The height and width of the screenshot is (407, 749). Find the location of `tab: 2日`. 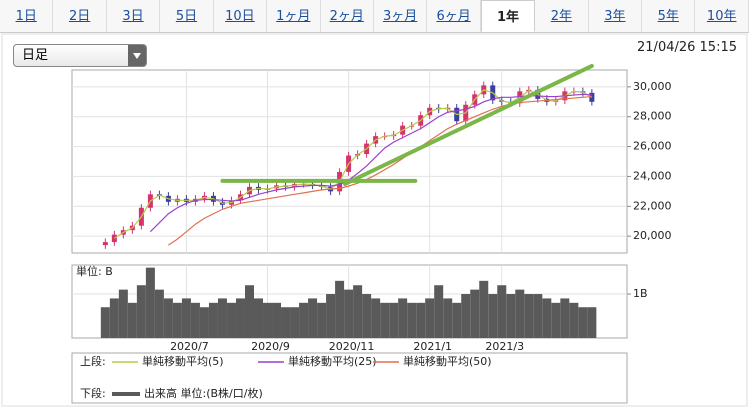

tab: 2日 is located at coordinates (80, 16).